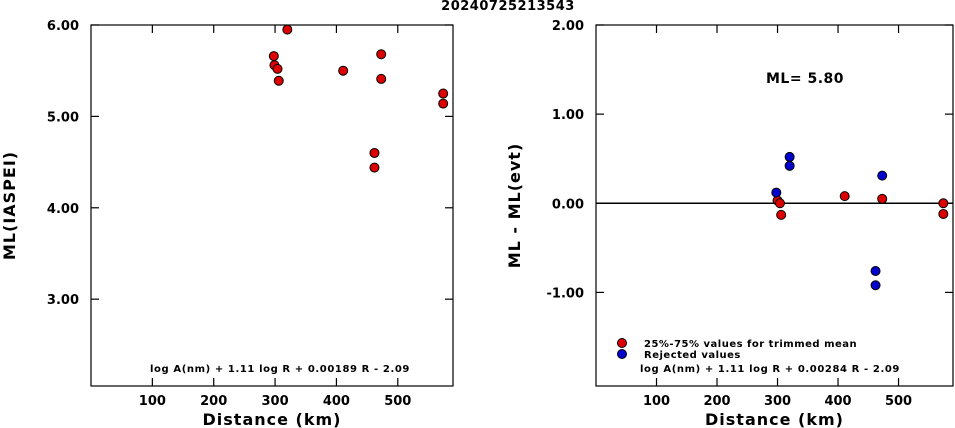 The image size is (955, 428). Describe the element at coordinates (63, 117) in the screenshot. I see `y-tick-label: 5.00` at that location.